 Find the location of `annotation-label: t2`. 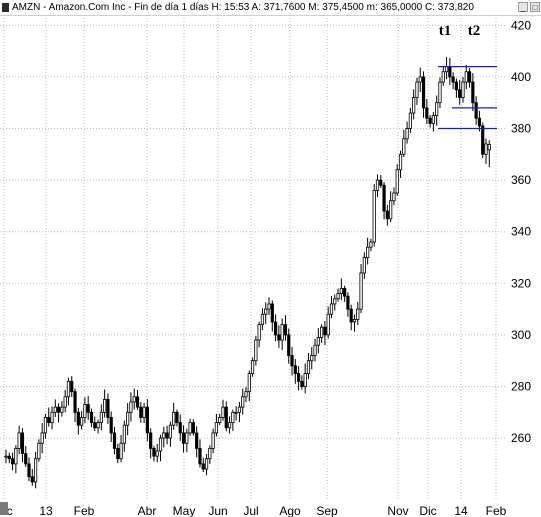

annotation-label: t2 is located at coordinates (474, 31).